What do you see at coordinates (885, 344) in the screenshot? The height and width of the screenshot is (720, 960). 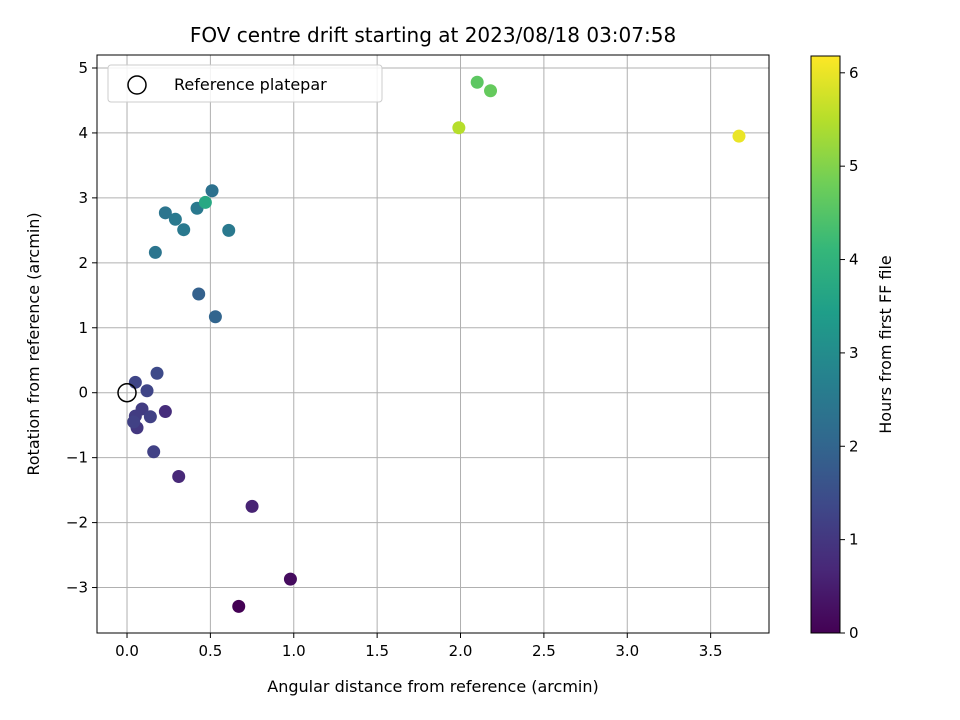 I see `colorbar-title: Hours from first FF file` at bounding box center [885, 344].